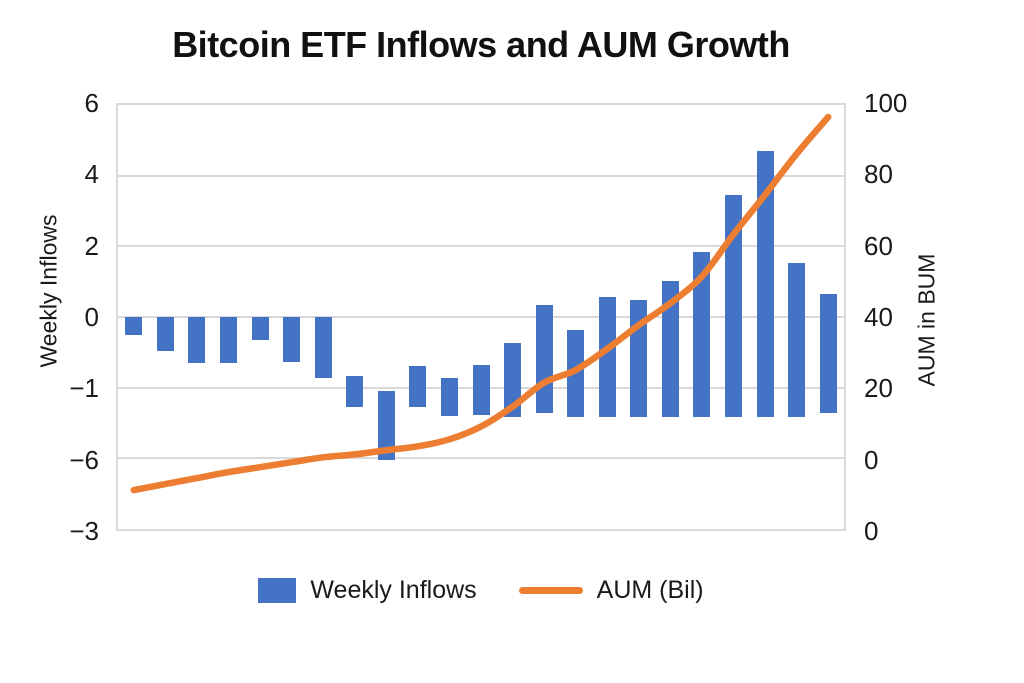 The image size is (1024, 683). What do you see at coordinates (481, 44) in the screenshot?
I see `chart-title: Bitcoin ETF Inflows and AUM Growth` at bounding box center [481, 44].